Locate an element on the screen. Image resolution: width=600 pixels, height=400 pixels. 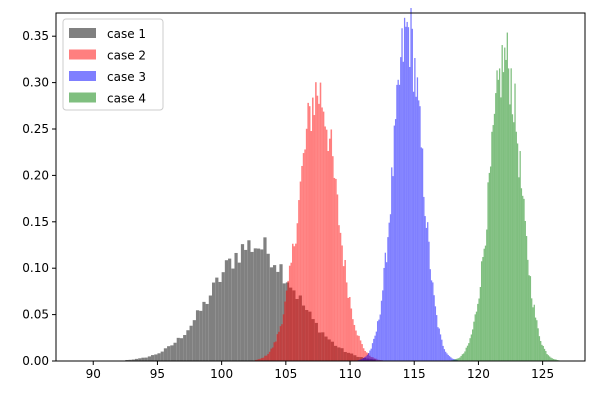
series-4-bars is located at coordinates (505, 197).